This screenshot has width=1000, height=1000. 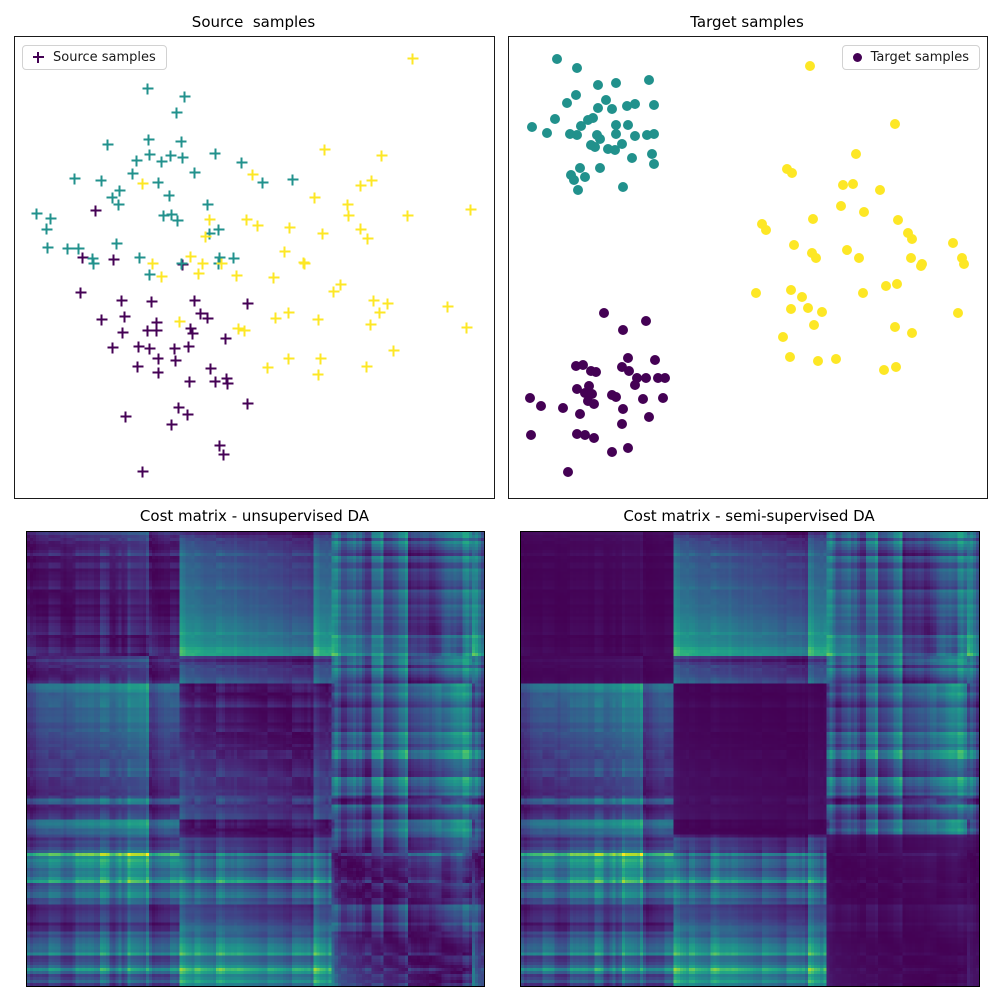 What do you see at coordinates (253, 22) in the screenshot?
I see `source-plot-title: Source samples` at bounding box center [253, 22].